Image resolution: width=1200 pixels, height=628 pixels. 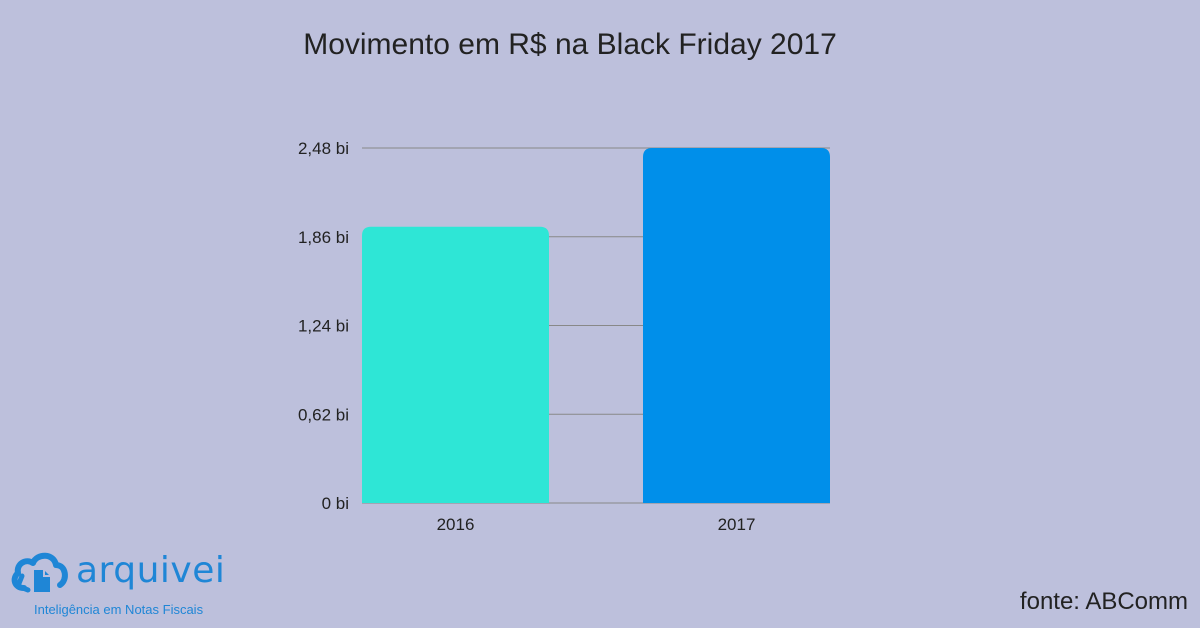 What do you see at coordinates (456, 524) in the screenshot?
I see `x-tick-label: 2016` at bounding box center [456, 524].